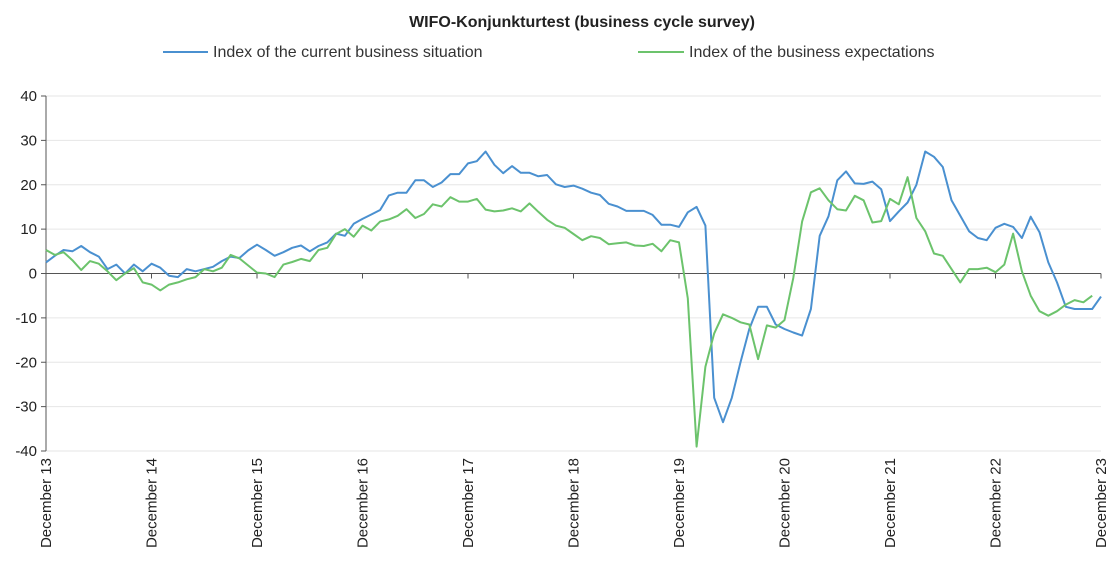  I want to click on x-tick-label: December 17, so click(468, 503).